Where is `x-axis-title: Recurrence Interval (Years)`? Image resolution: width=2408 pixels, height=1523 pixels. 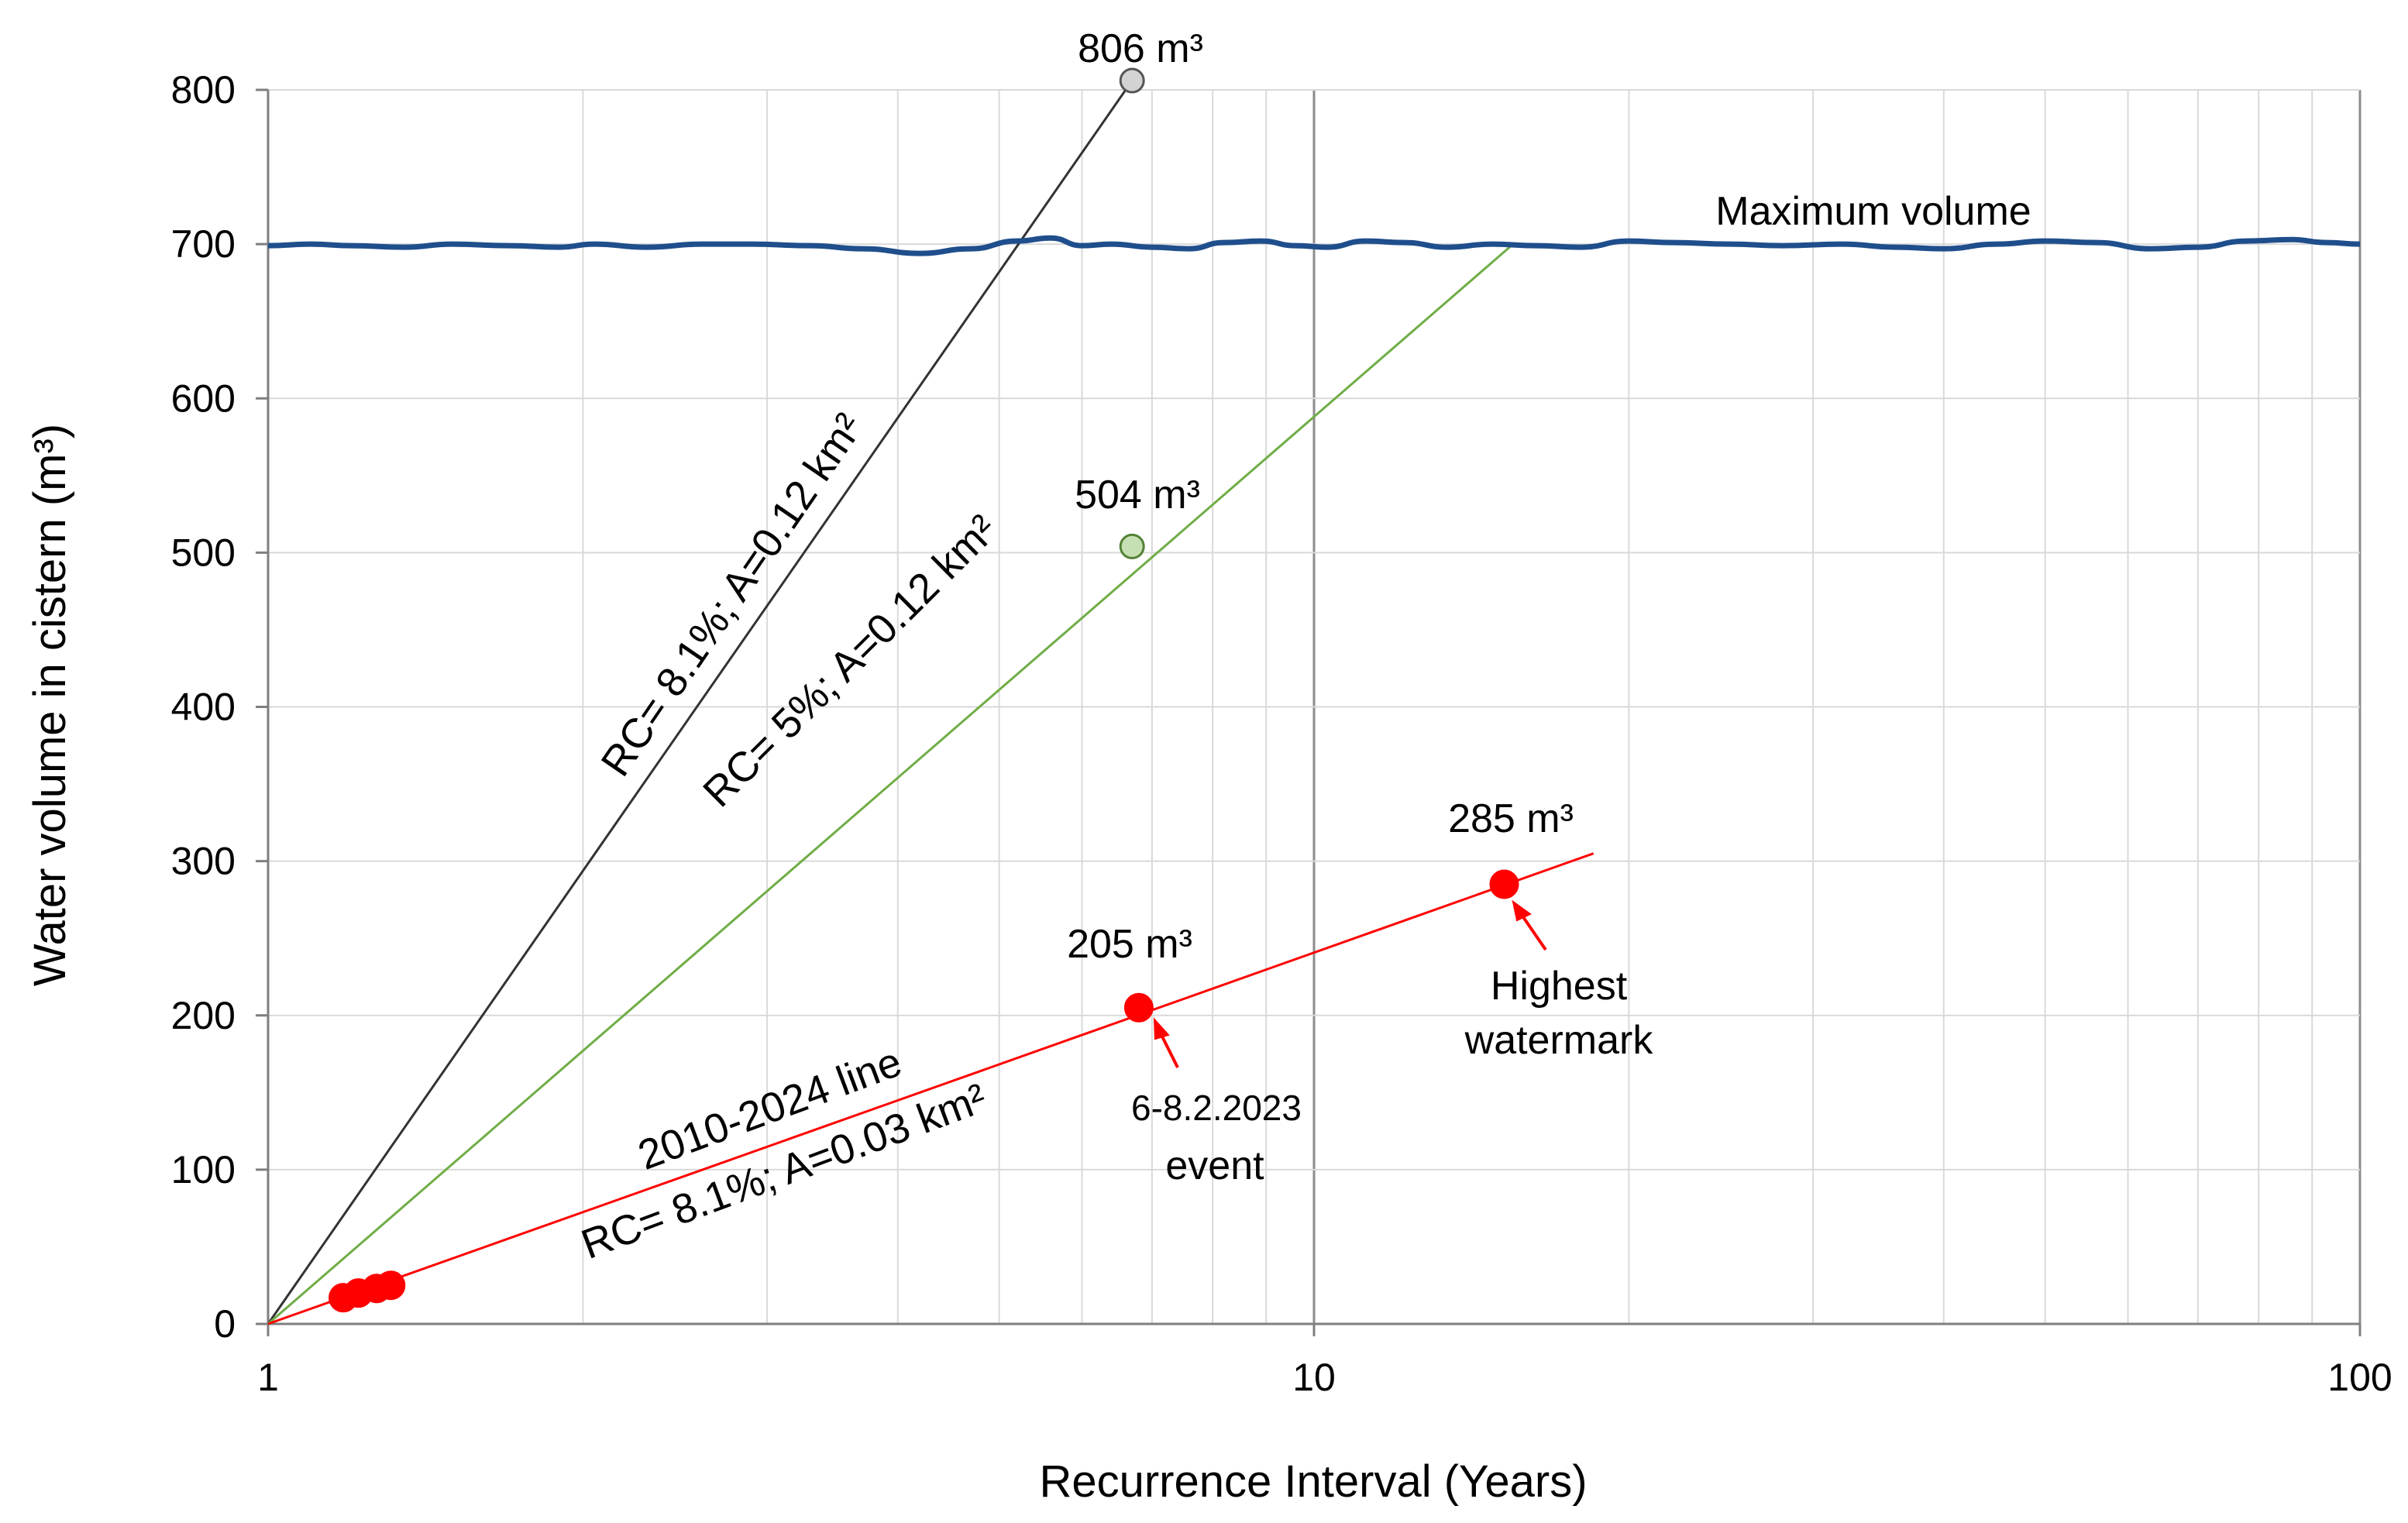
x-axis-title: Recurrence Interval (Years) is located at coordinates (1313, 1481).